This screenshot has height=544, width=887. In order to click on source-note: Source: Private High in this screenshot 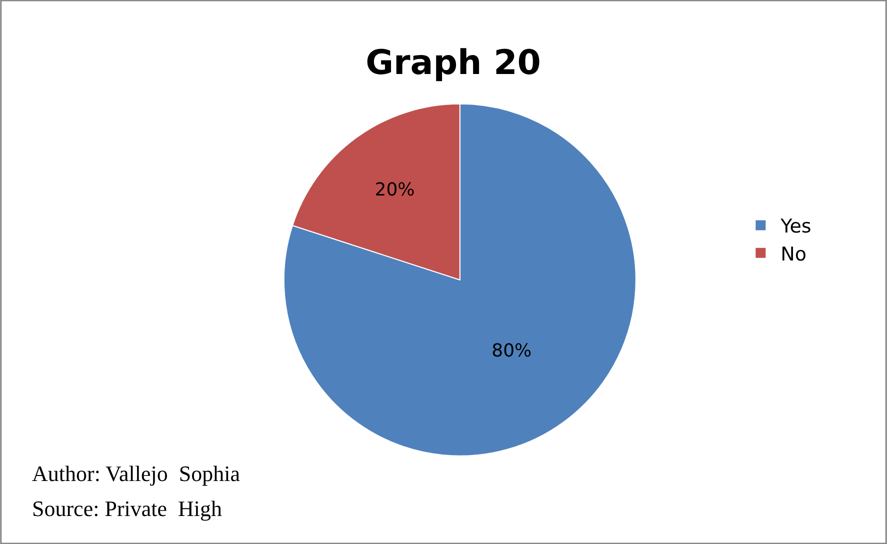, I will do `click(127, 508)`.